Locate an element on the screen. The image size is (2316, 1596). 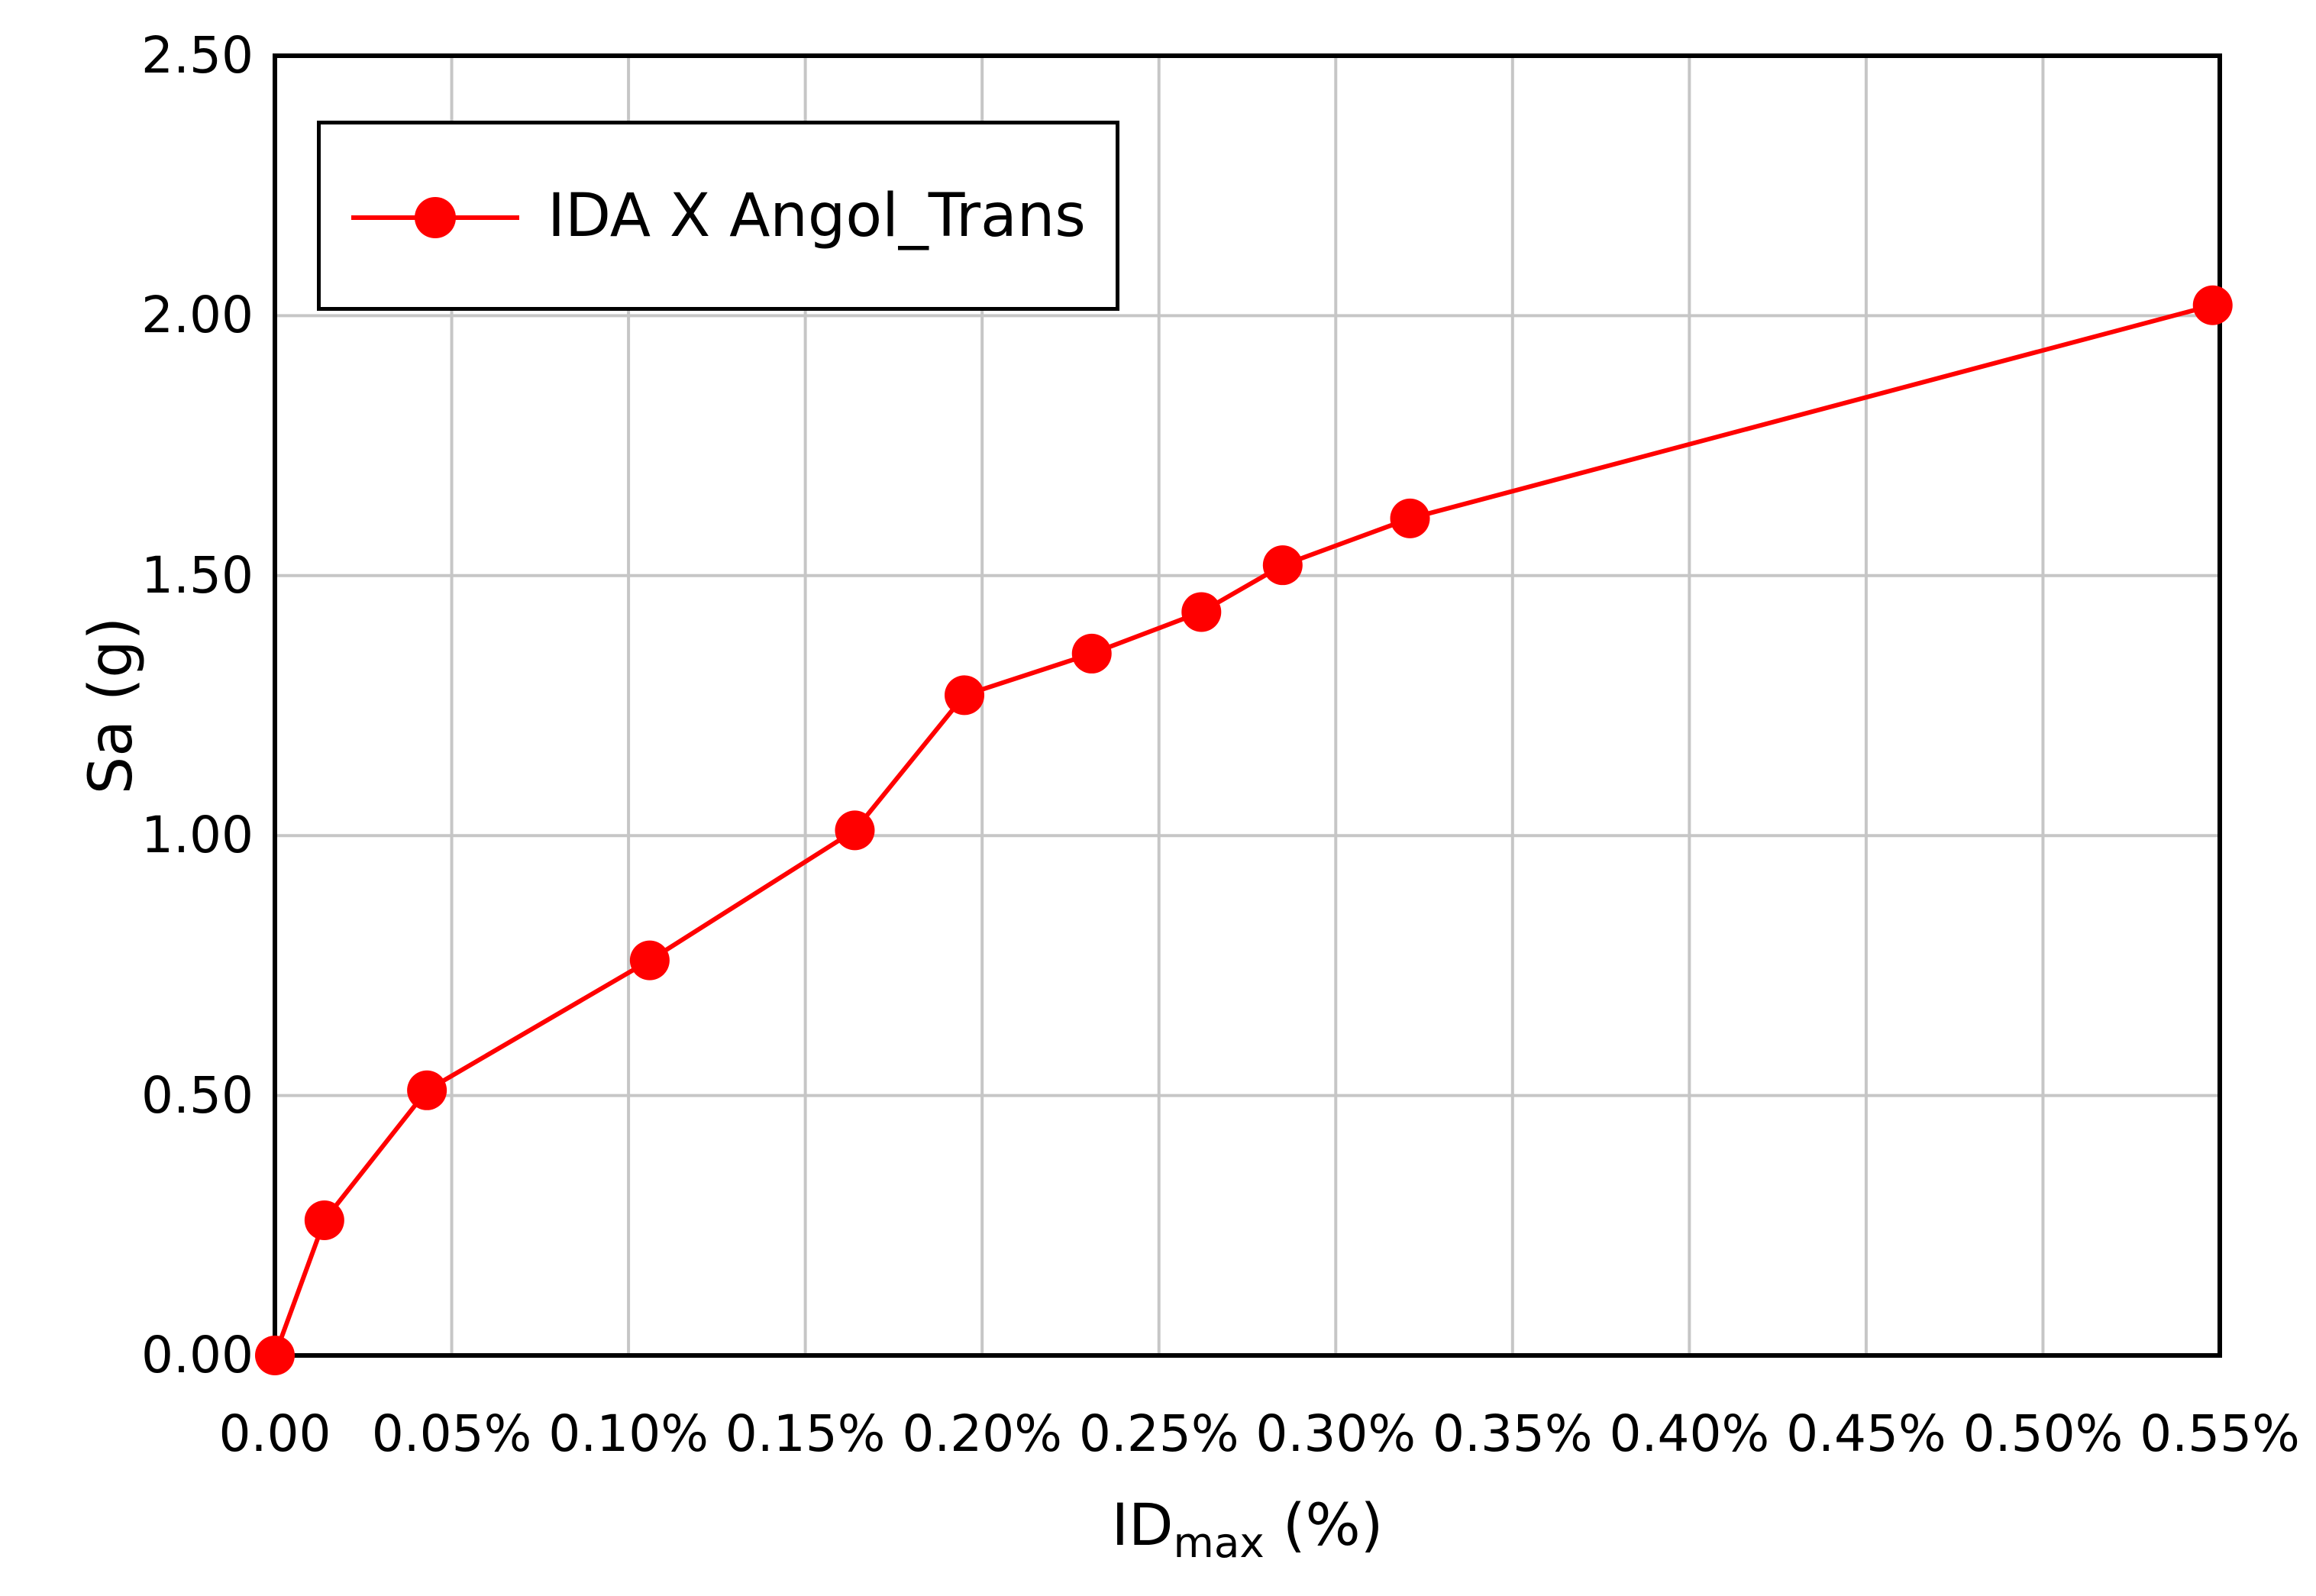
y-tick-label: 0.00 is located at coordinates (197, 1355).